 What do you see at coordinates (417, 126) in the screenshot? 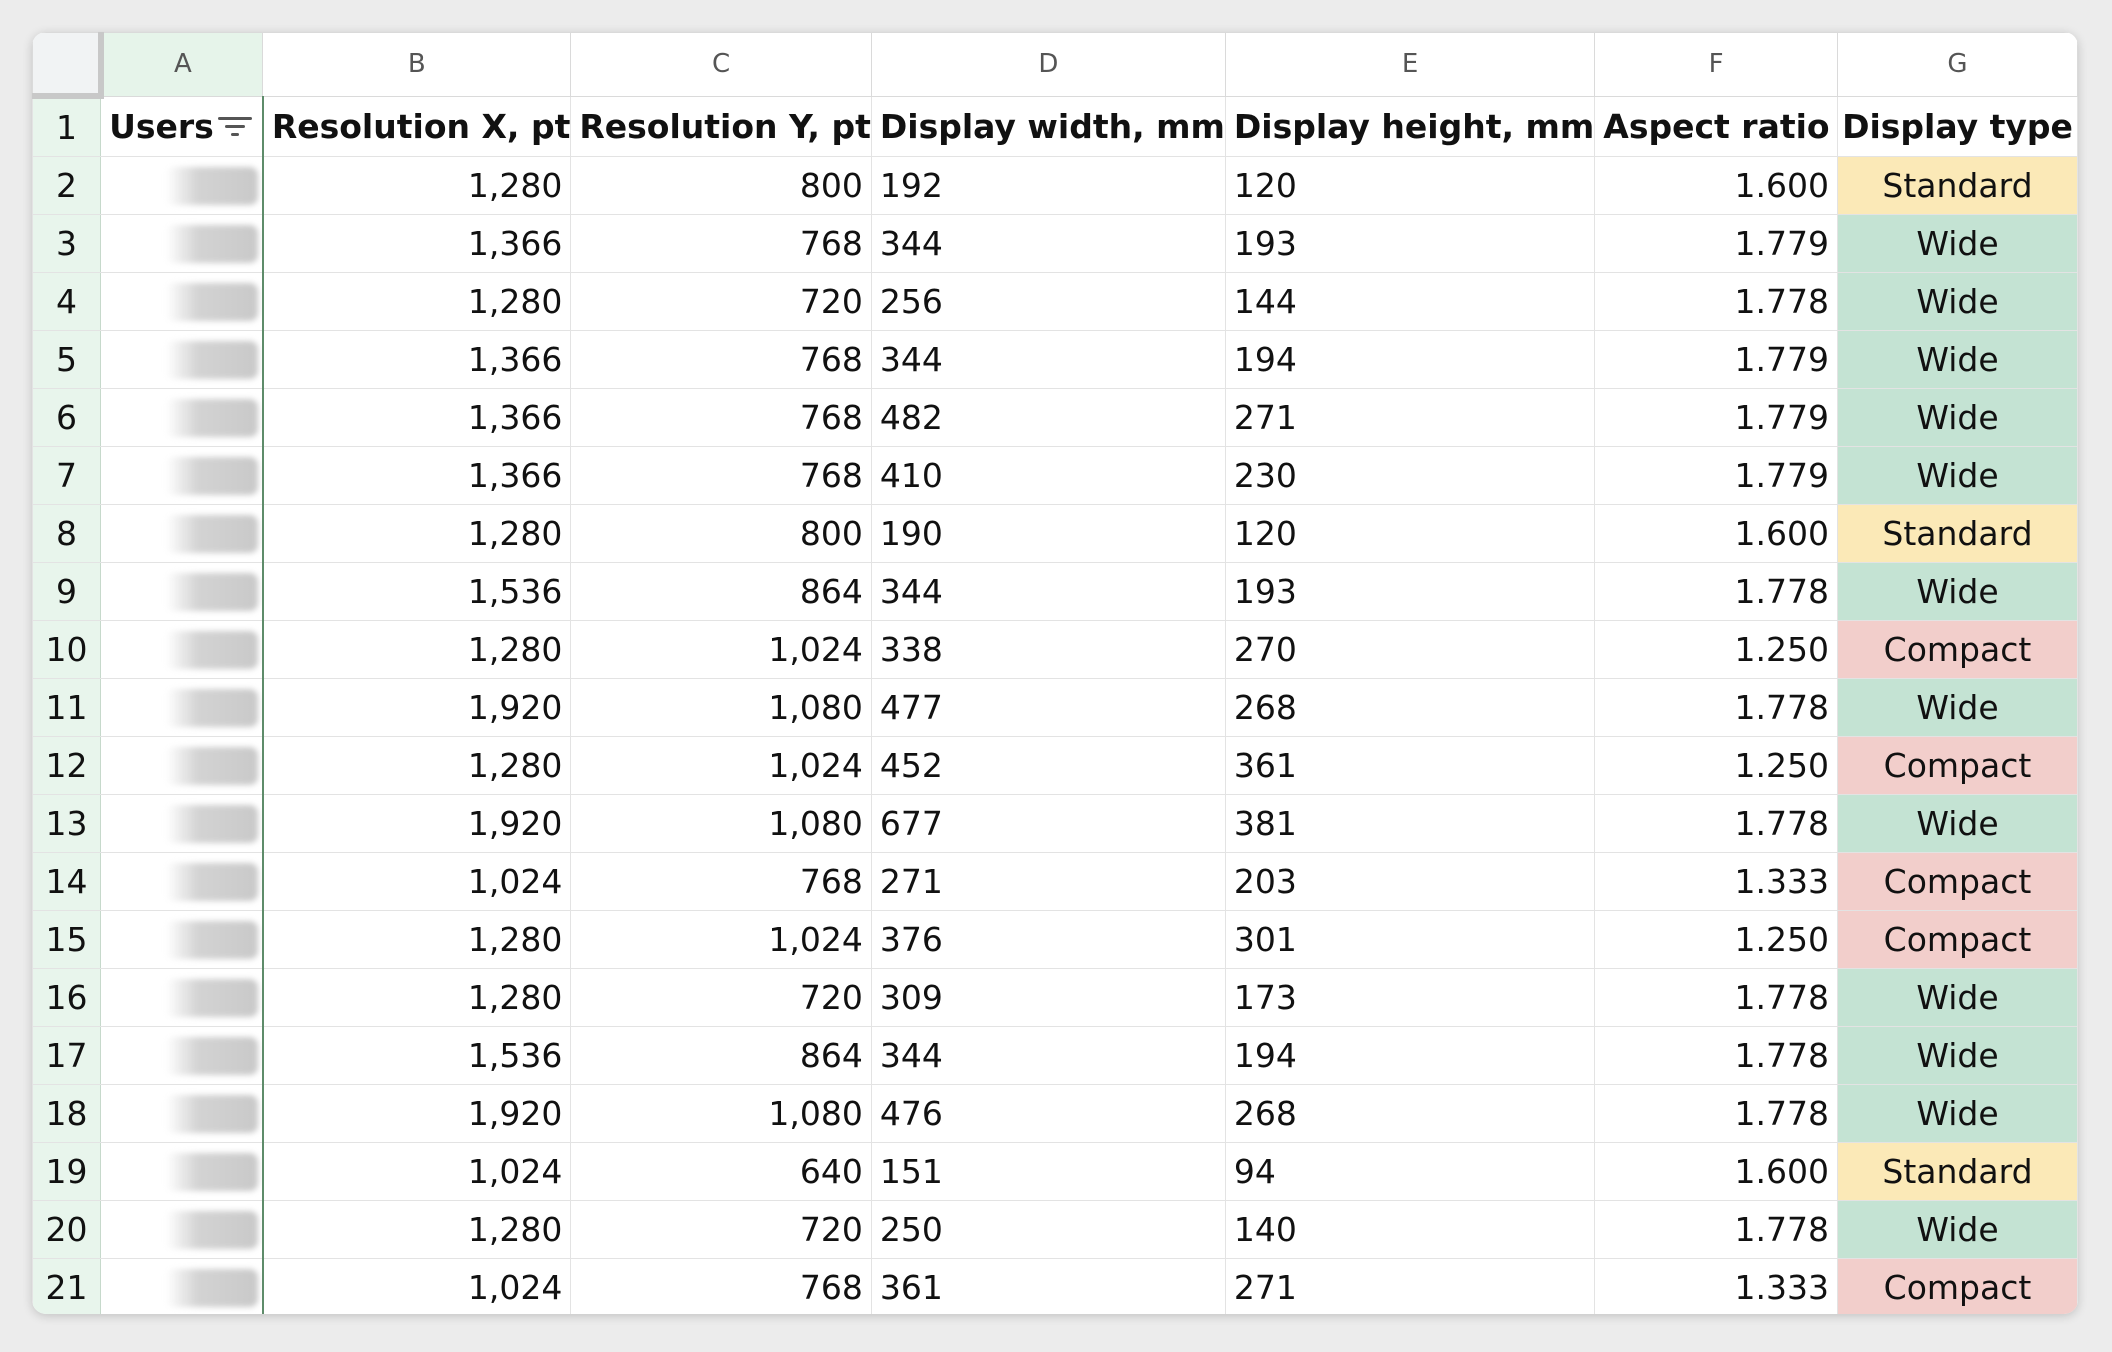
I see `cell-resolution-x-header: Resolution X, pt` at bounding box center [417, 126].